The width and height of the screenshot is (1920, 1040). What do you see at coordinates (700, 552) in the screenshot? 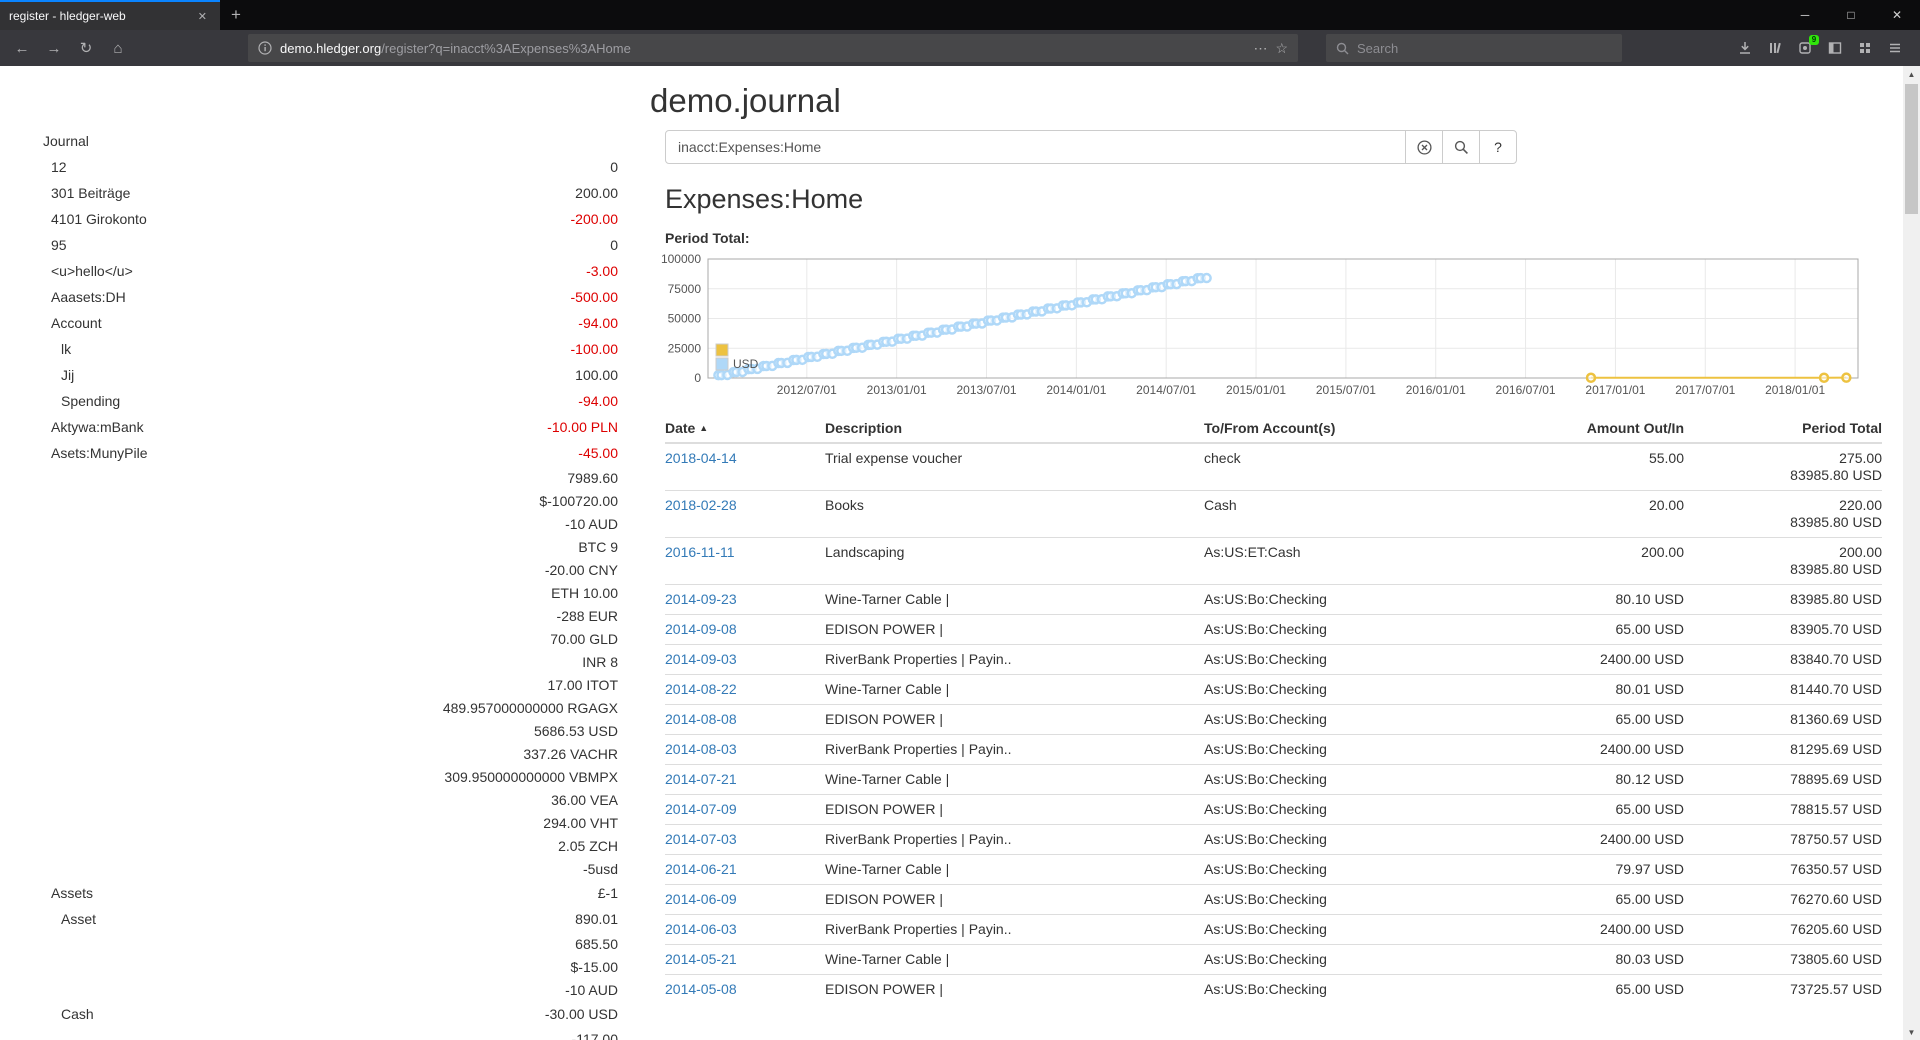
I see `transaction-date-link: 2016-11-11` at bounding box center [700, 552].